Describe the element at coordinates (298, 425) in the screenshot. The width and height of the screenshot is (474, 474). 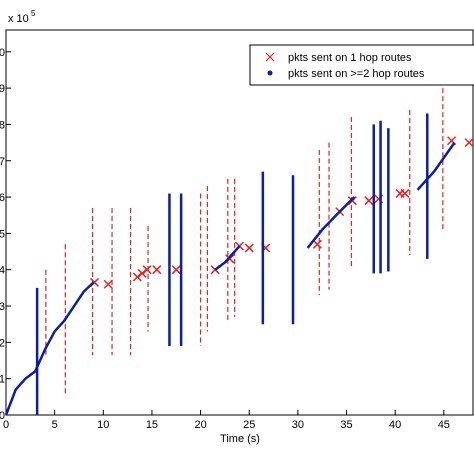
I see `x-tick-label: 30` at that location.